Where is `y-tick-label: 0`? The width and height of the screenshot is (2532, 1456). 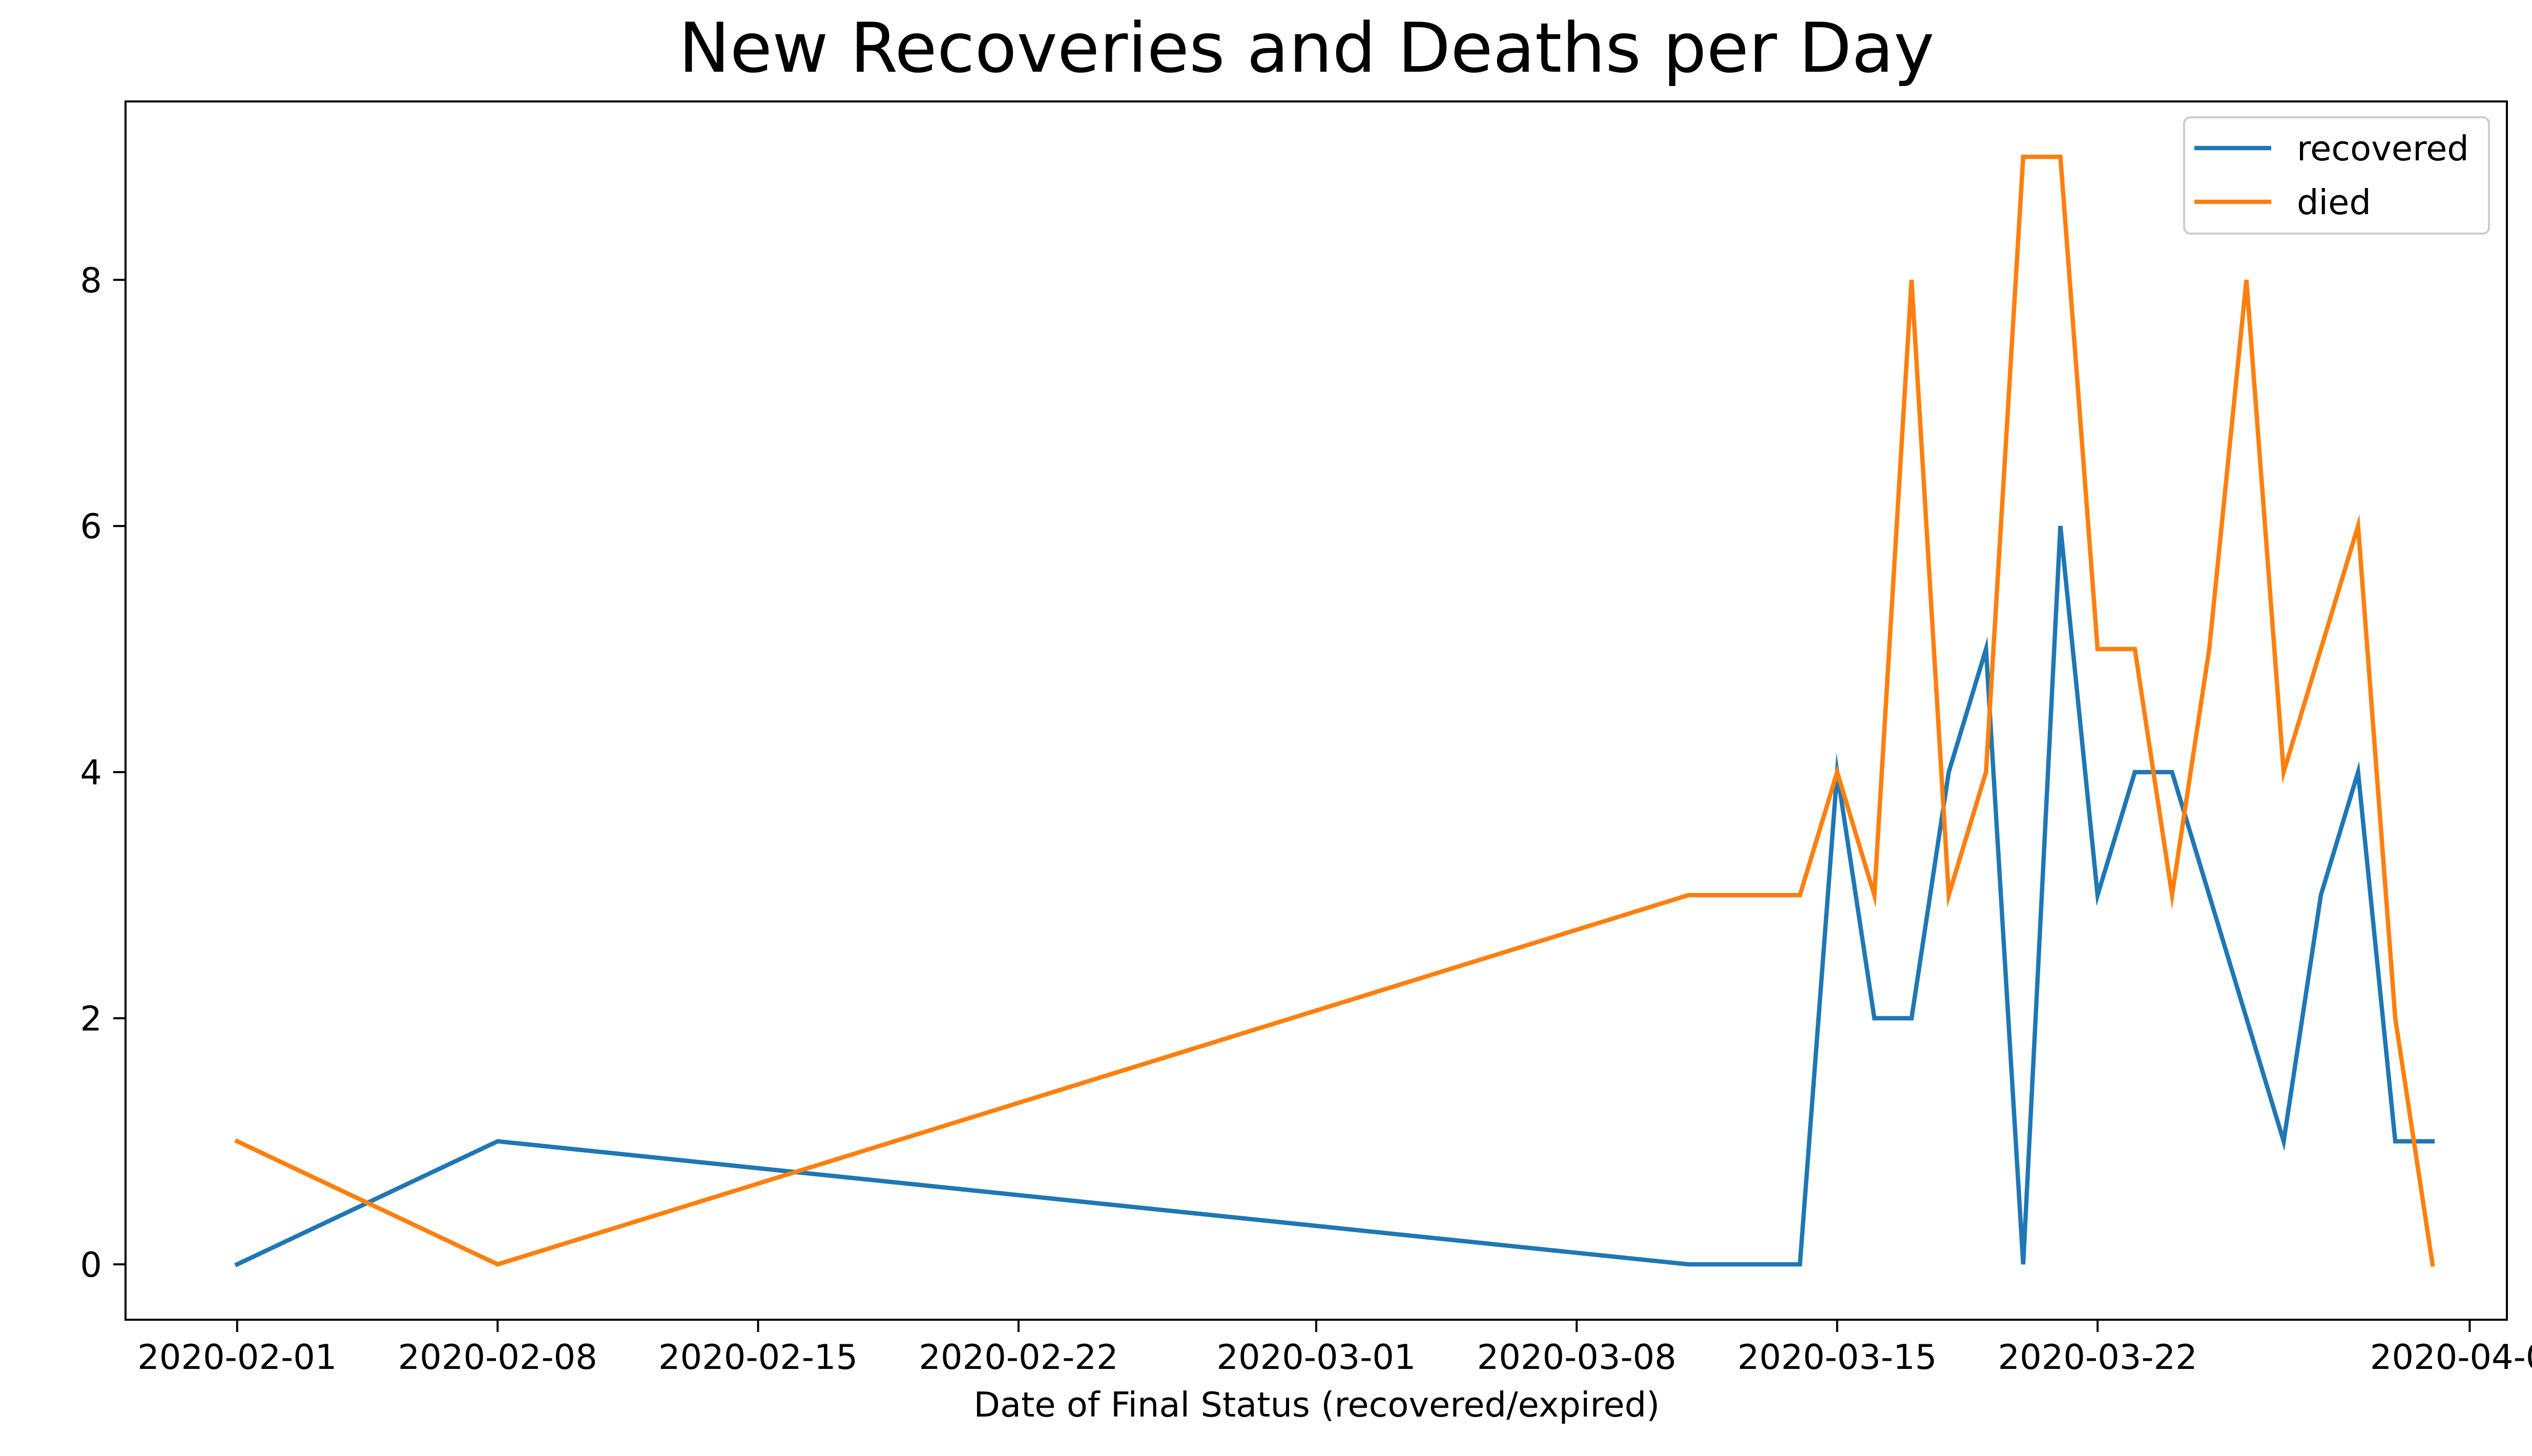
y-tick-label: 0 is located at coordinates (91, 1265).